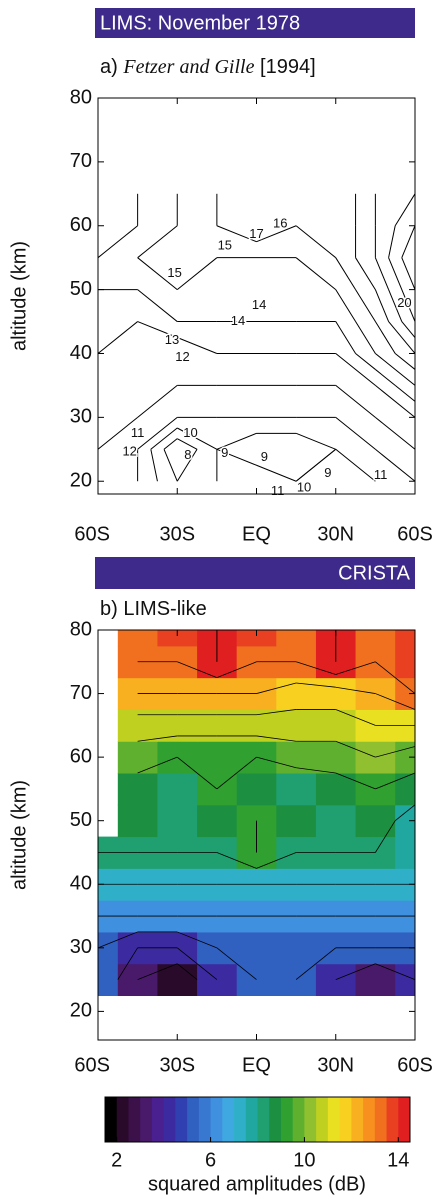 Image resolution: width=440 pixels, height=1199 pixels. I want to click on y-tick-label: 60, so click(81, 225).